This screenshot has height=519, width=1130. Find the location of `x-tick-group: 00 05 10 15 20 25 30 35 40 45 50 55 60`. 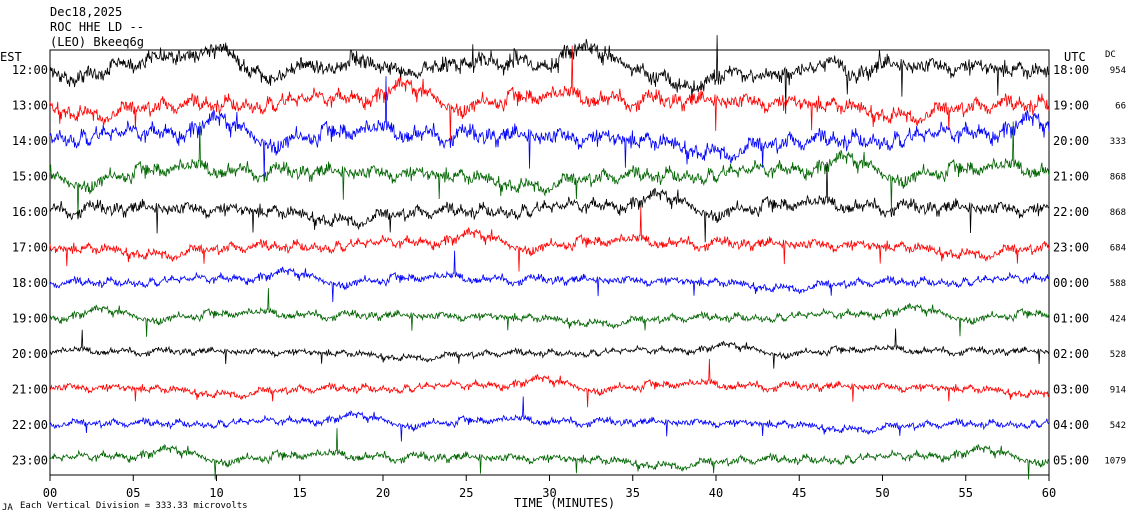

x-tick-group: 00 05 10 15 20 25 30 35 40 45 50 55 60 is located at coordinates (549, 487).